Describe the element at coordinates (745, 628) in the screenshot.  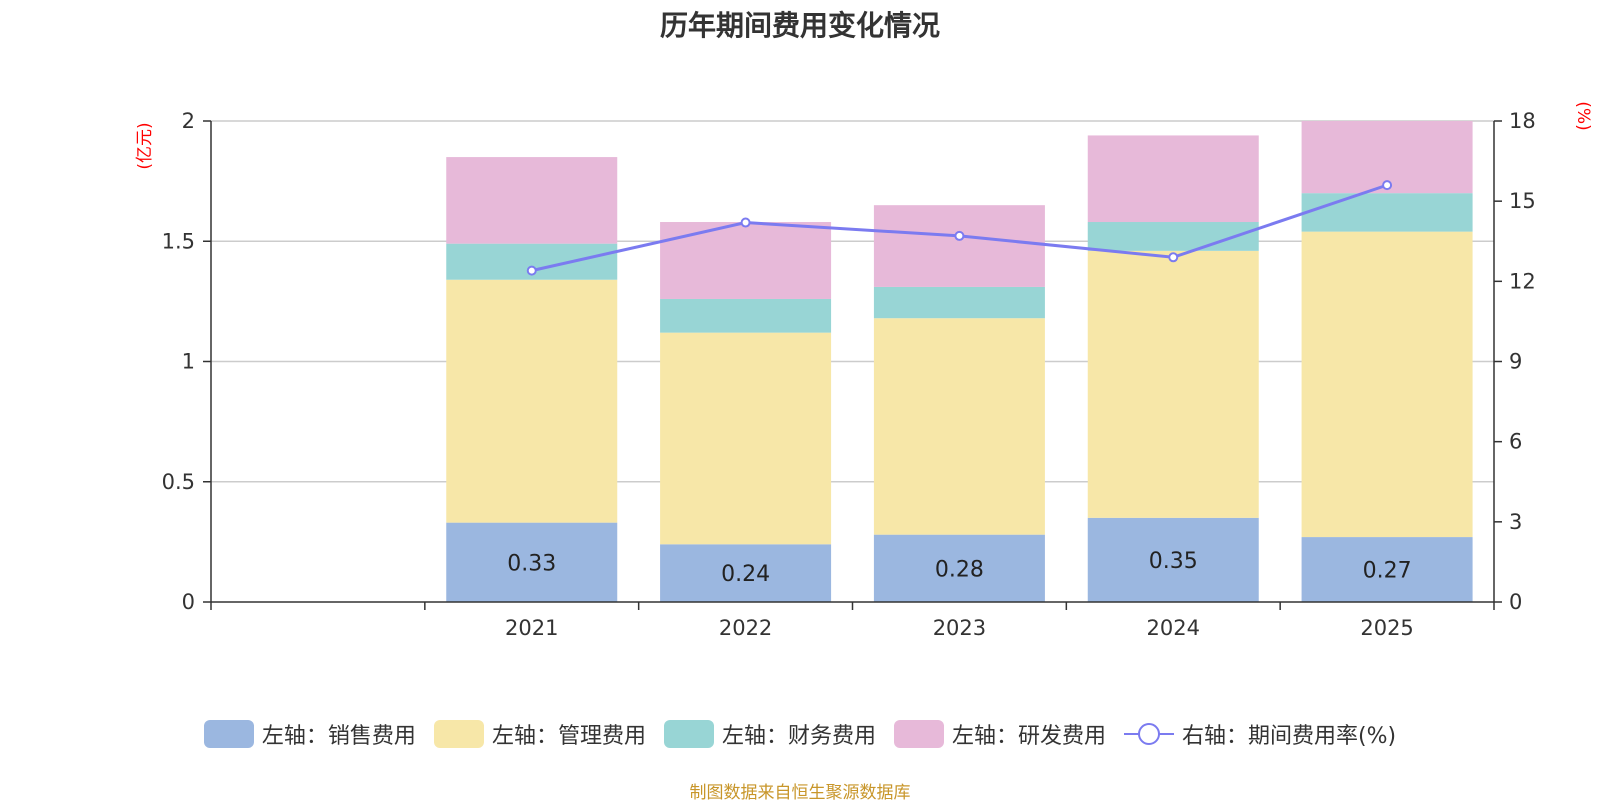
I see `x-tick-label: 2022` at that location.